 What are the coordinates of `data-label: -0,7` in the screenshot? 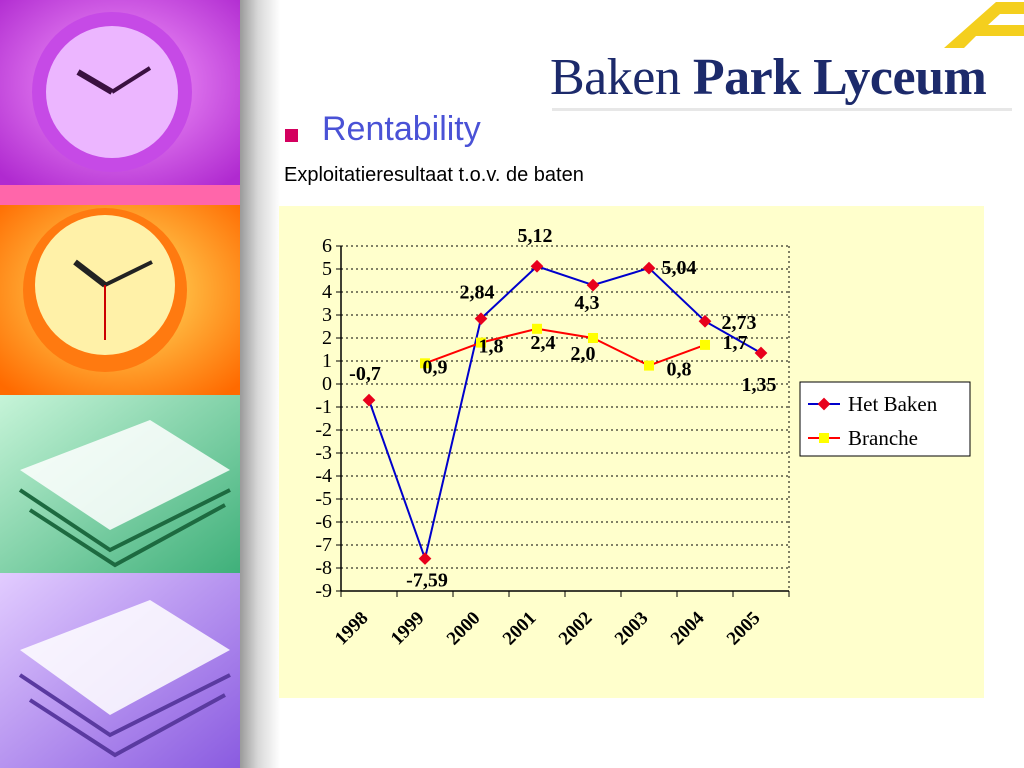 It's located at (365, 374).